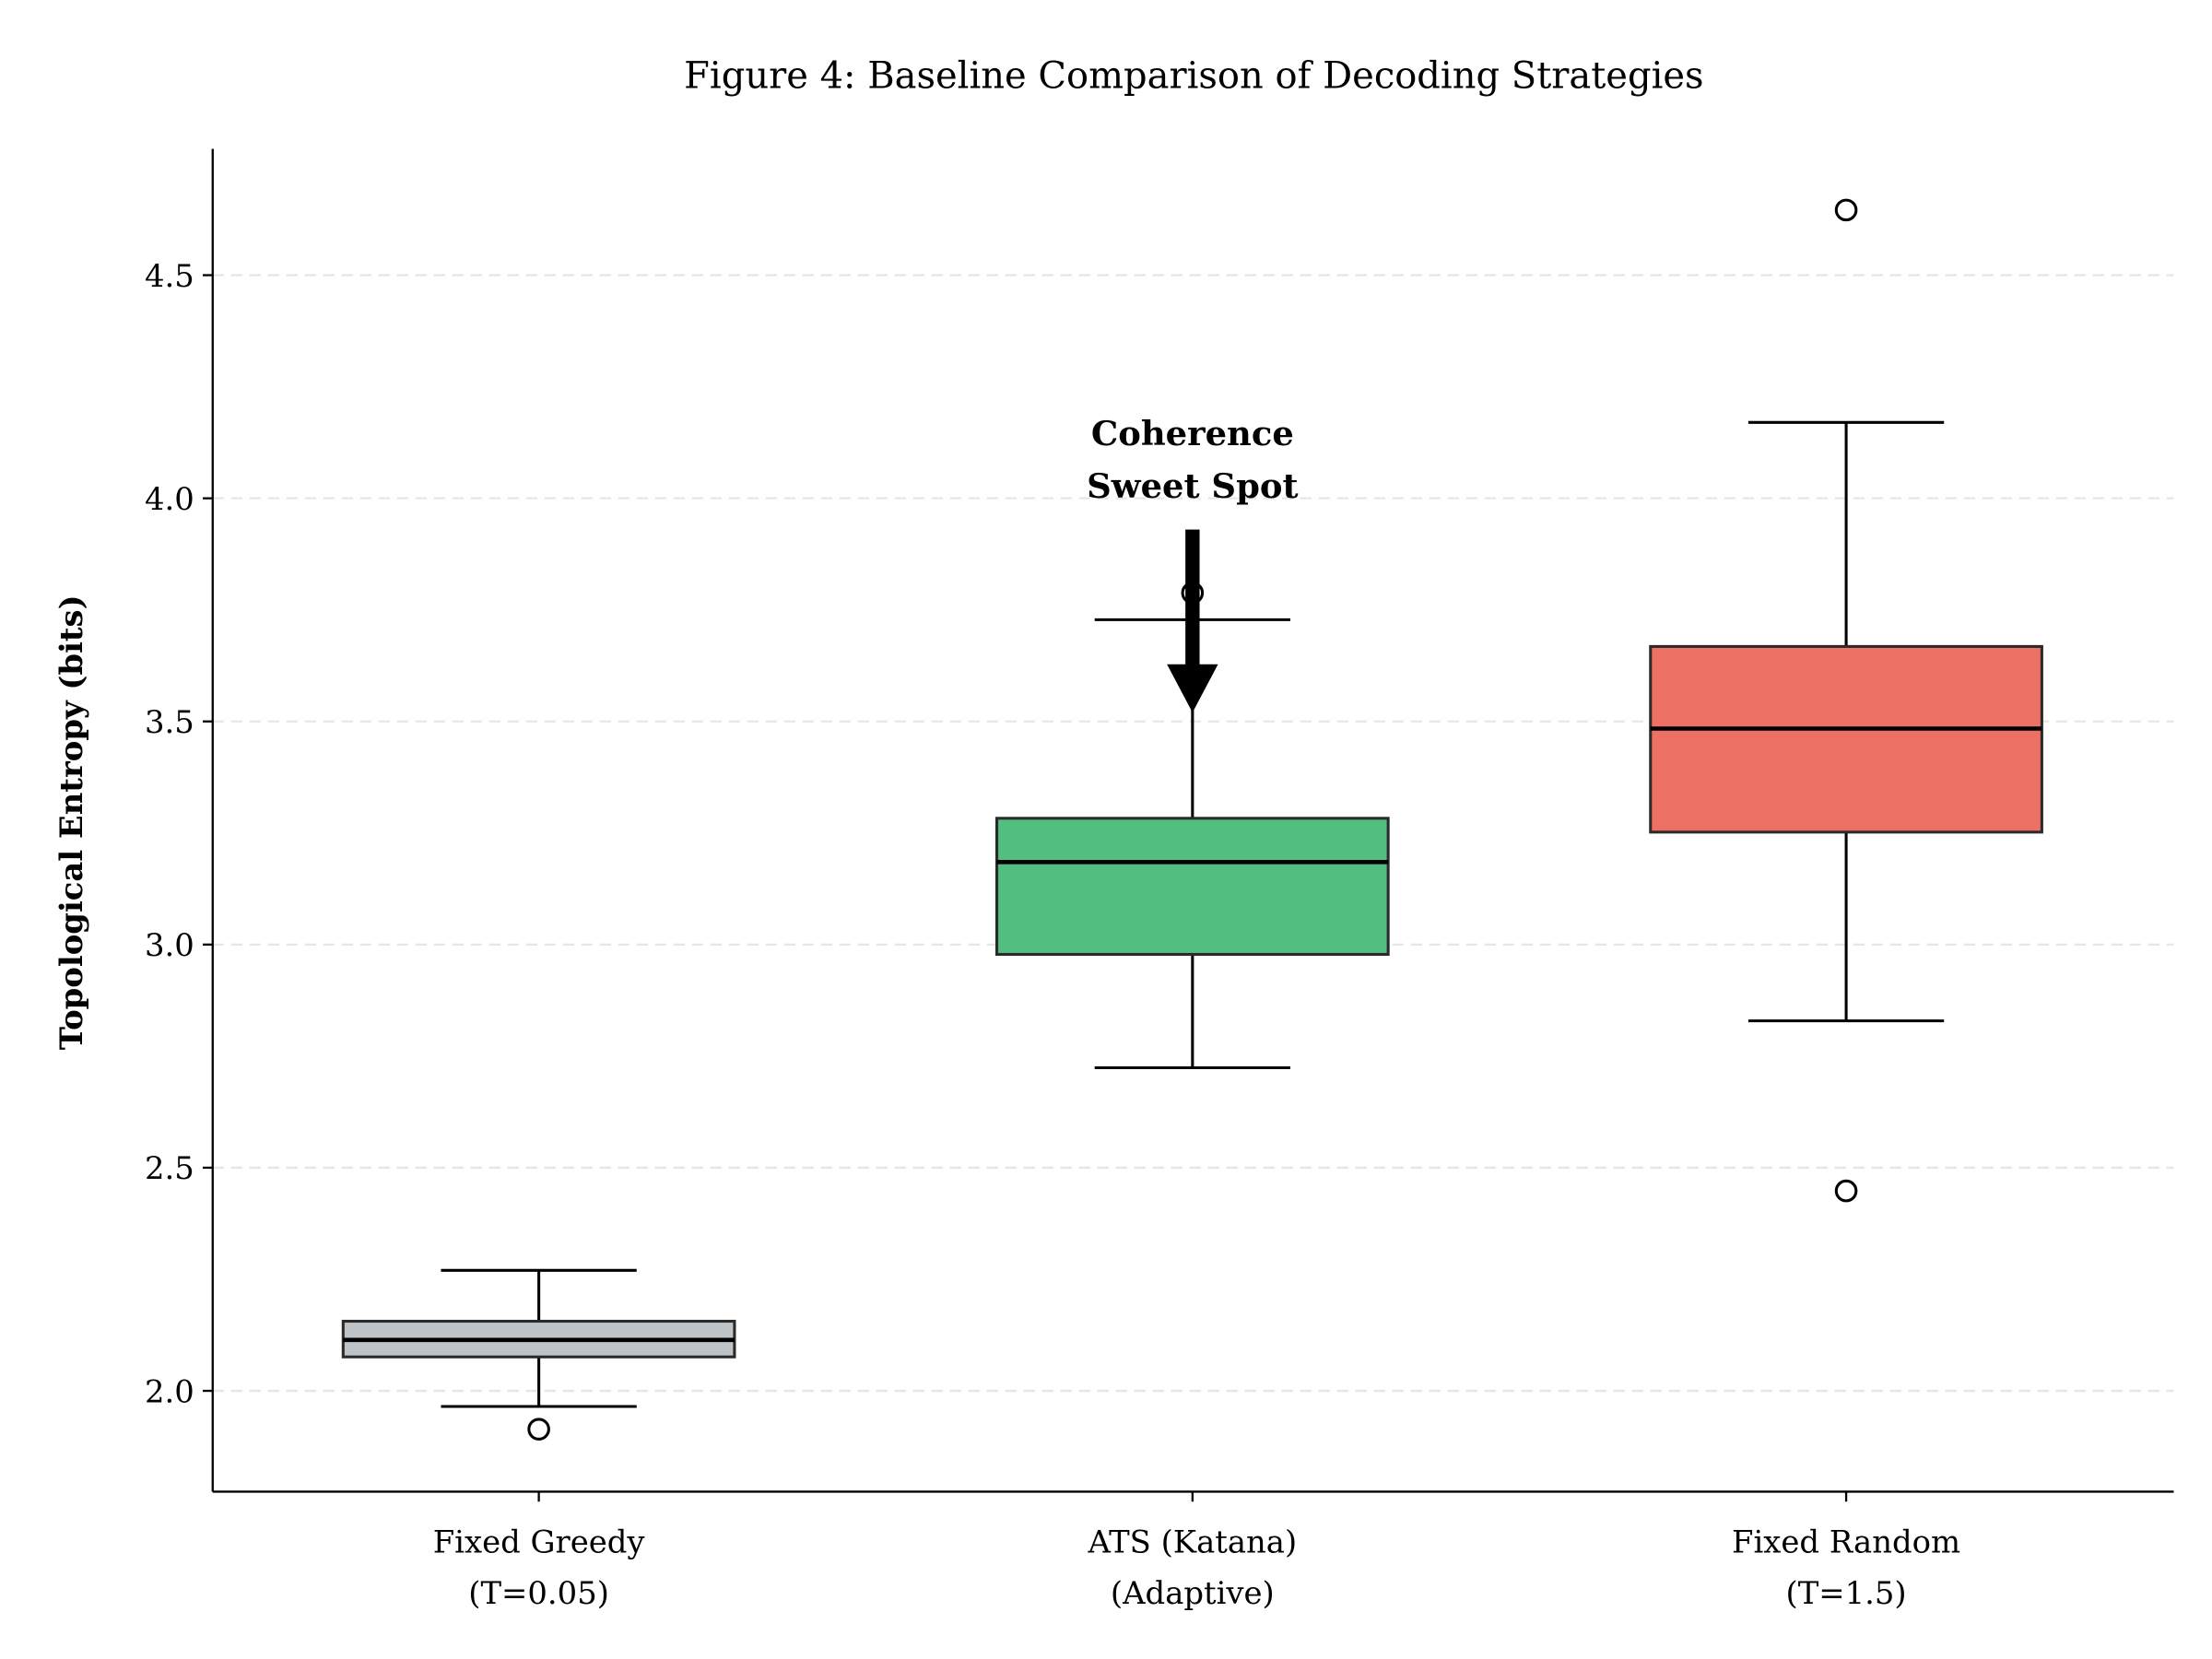  I want to click on y-tick-label: 3.0, so click(169, 945).